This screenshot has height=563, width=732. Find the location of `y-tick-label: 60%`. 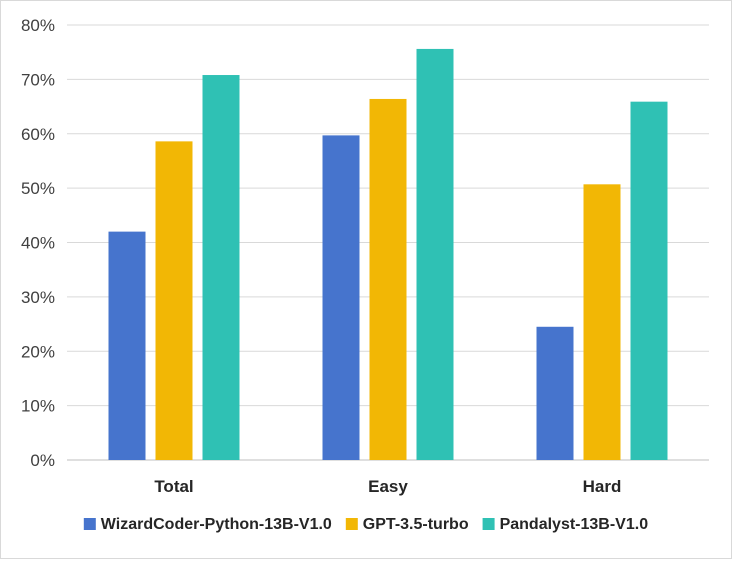

y-tick-label: 60% is located at coordinates (38, 134).